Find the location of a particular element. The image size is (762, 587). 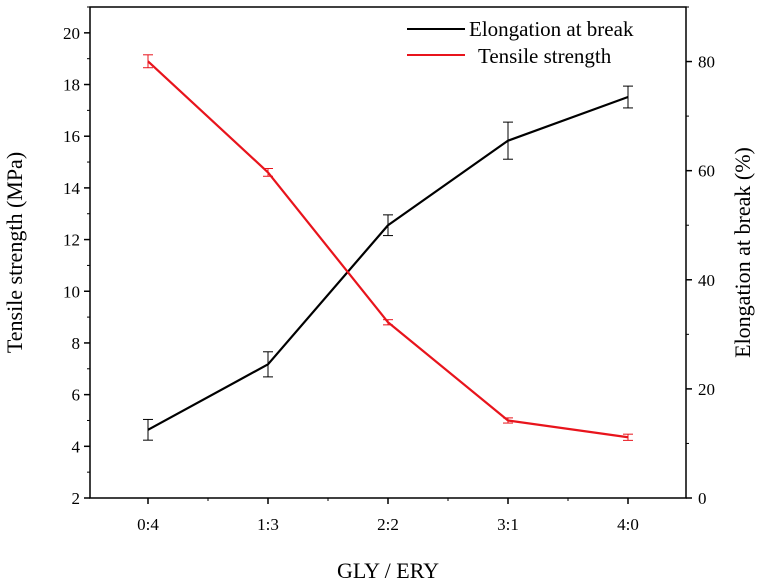

y-right-tick-label: 40 is located at coordinates (706, 280).